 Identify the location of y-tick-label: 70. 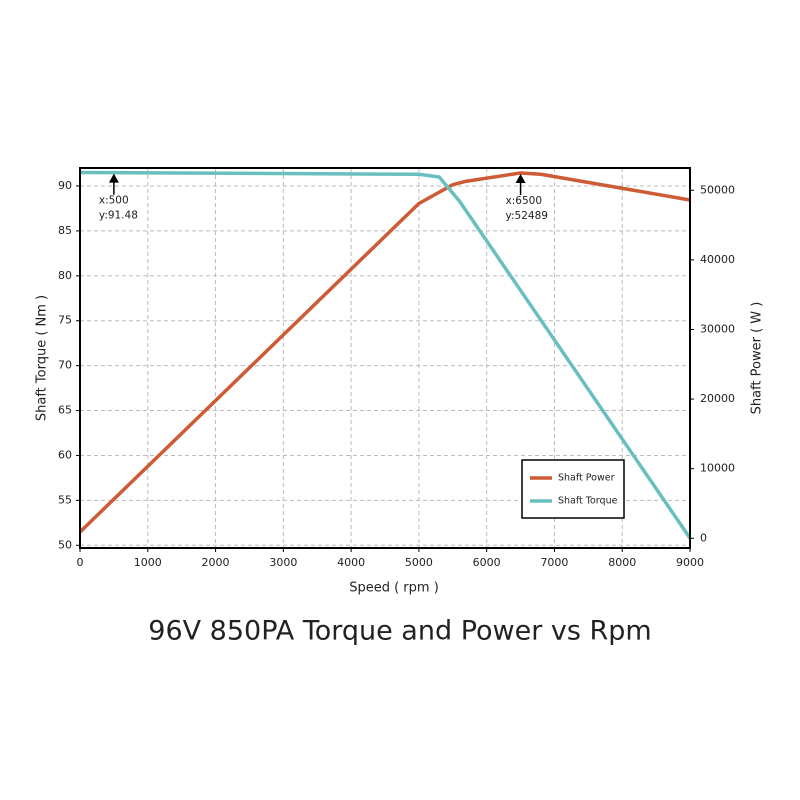
(65, 365).